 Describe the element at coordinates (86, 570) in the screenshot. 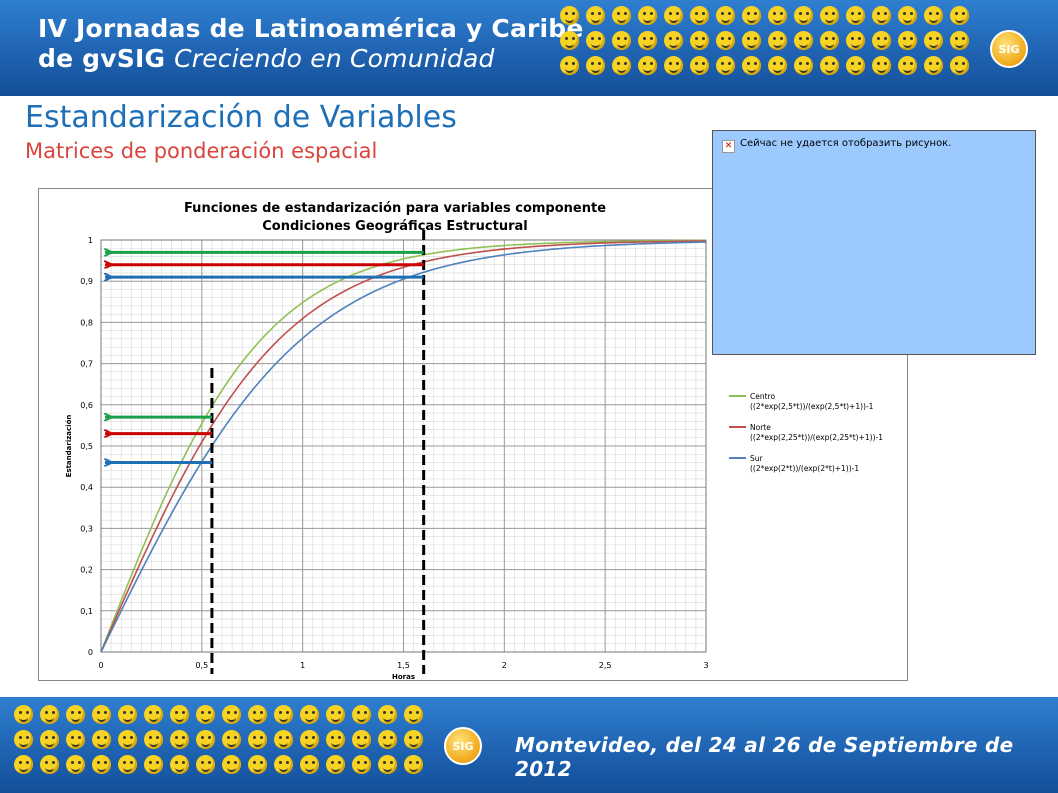

I see `y-tick-label: 0,2` at that location.